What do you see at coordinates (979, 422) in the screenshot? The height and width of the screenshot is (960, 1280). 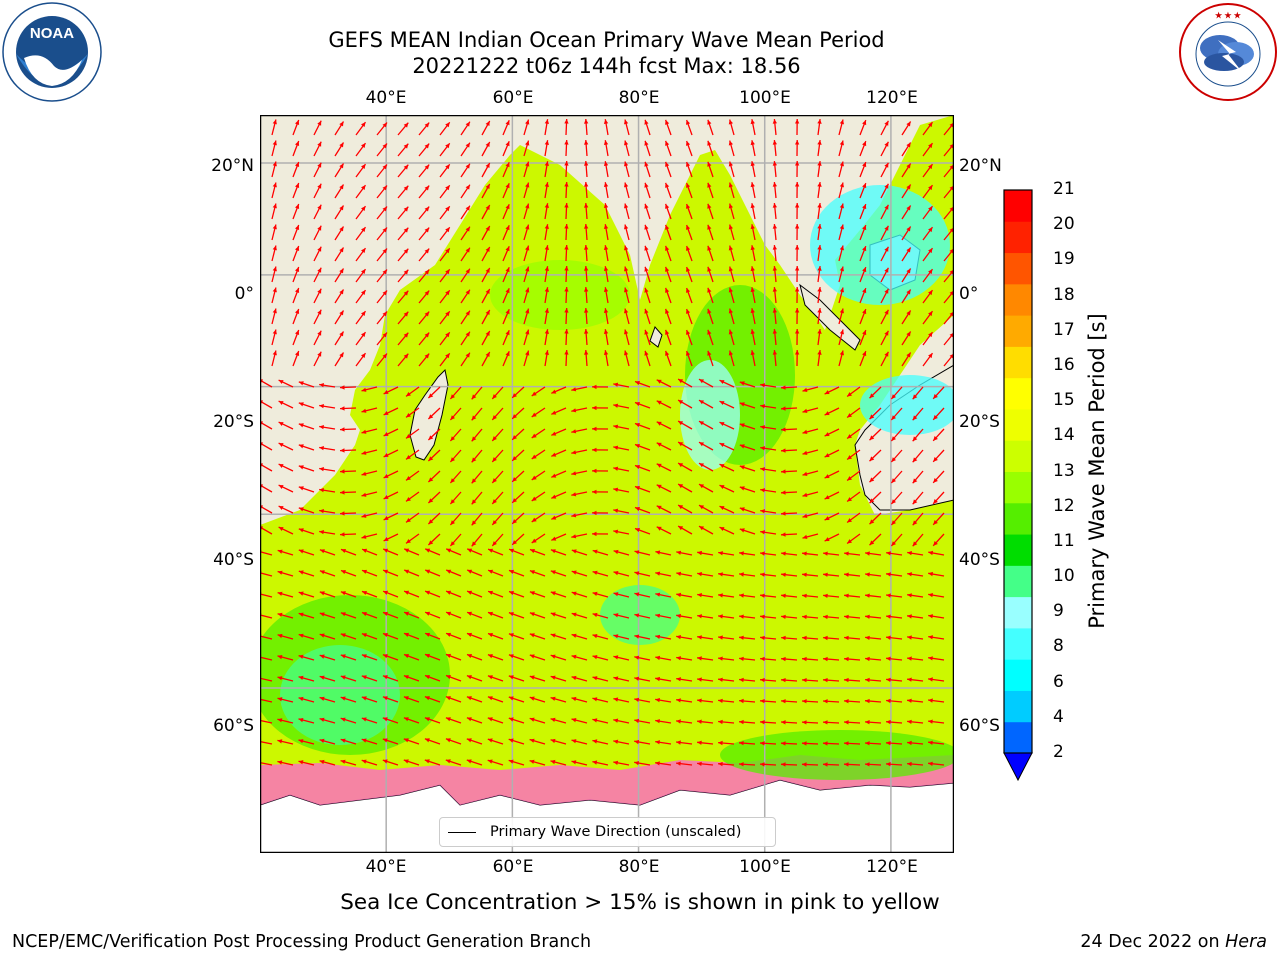 I see `lat-tick-right-20s: 20°S` at bounding box center [979, 422].